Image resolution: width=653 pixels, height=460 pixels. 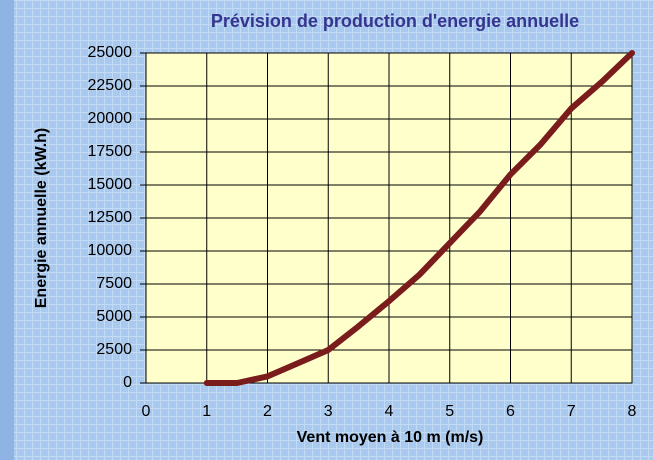 I want to click on y-tick-label: 5000, so click(x=114, y=316).